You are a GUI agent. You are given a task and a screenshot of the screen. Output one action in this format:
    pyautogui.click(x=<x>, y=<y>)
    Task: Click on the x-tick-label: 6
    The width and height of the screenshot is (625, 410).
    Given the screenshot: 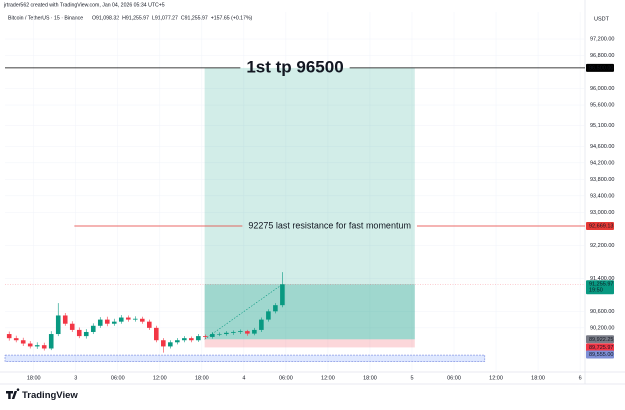 What is the action you would take?
    pyautogui.click(x=580, y=378)
    